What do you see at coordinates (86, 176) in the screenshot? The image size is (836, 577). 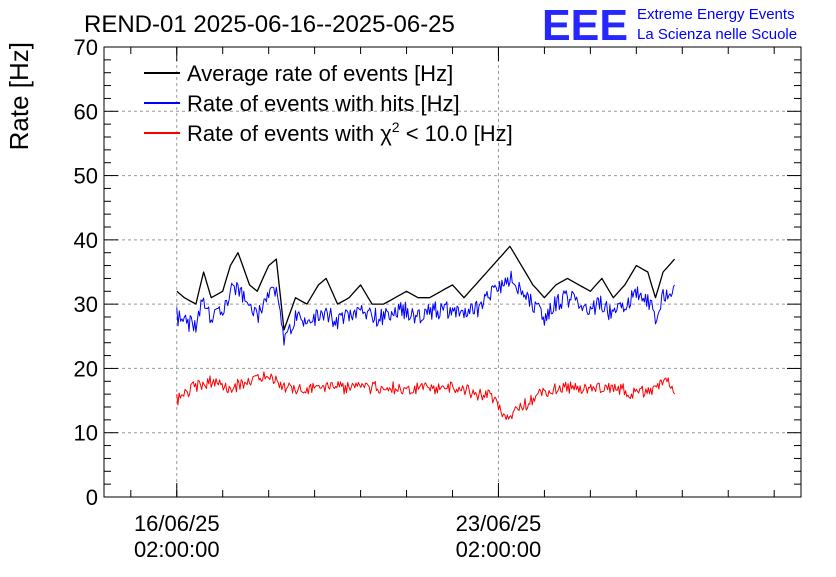 I see `y-tick-label: 50` at bounding box center [86, 176].